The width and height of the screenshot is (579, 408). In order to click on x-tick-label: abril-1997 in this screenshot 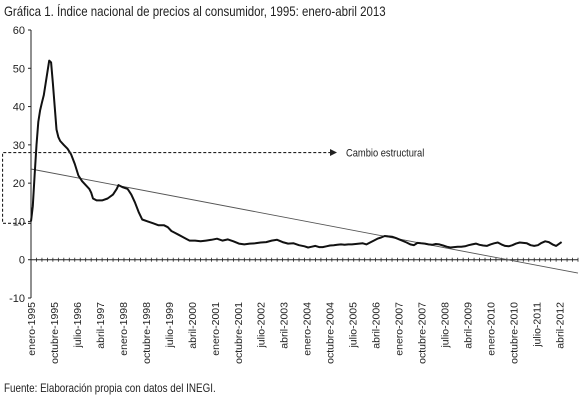, I will do `click(101, 325)`.